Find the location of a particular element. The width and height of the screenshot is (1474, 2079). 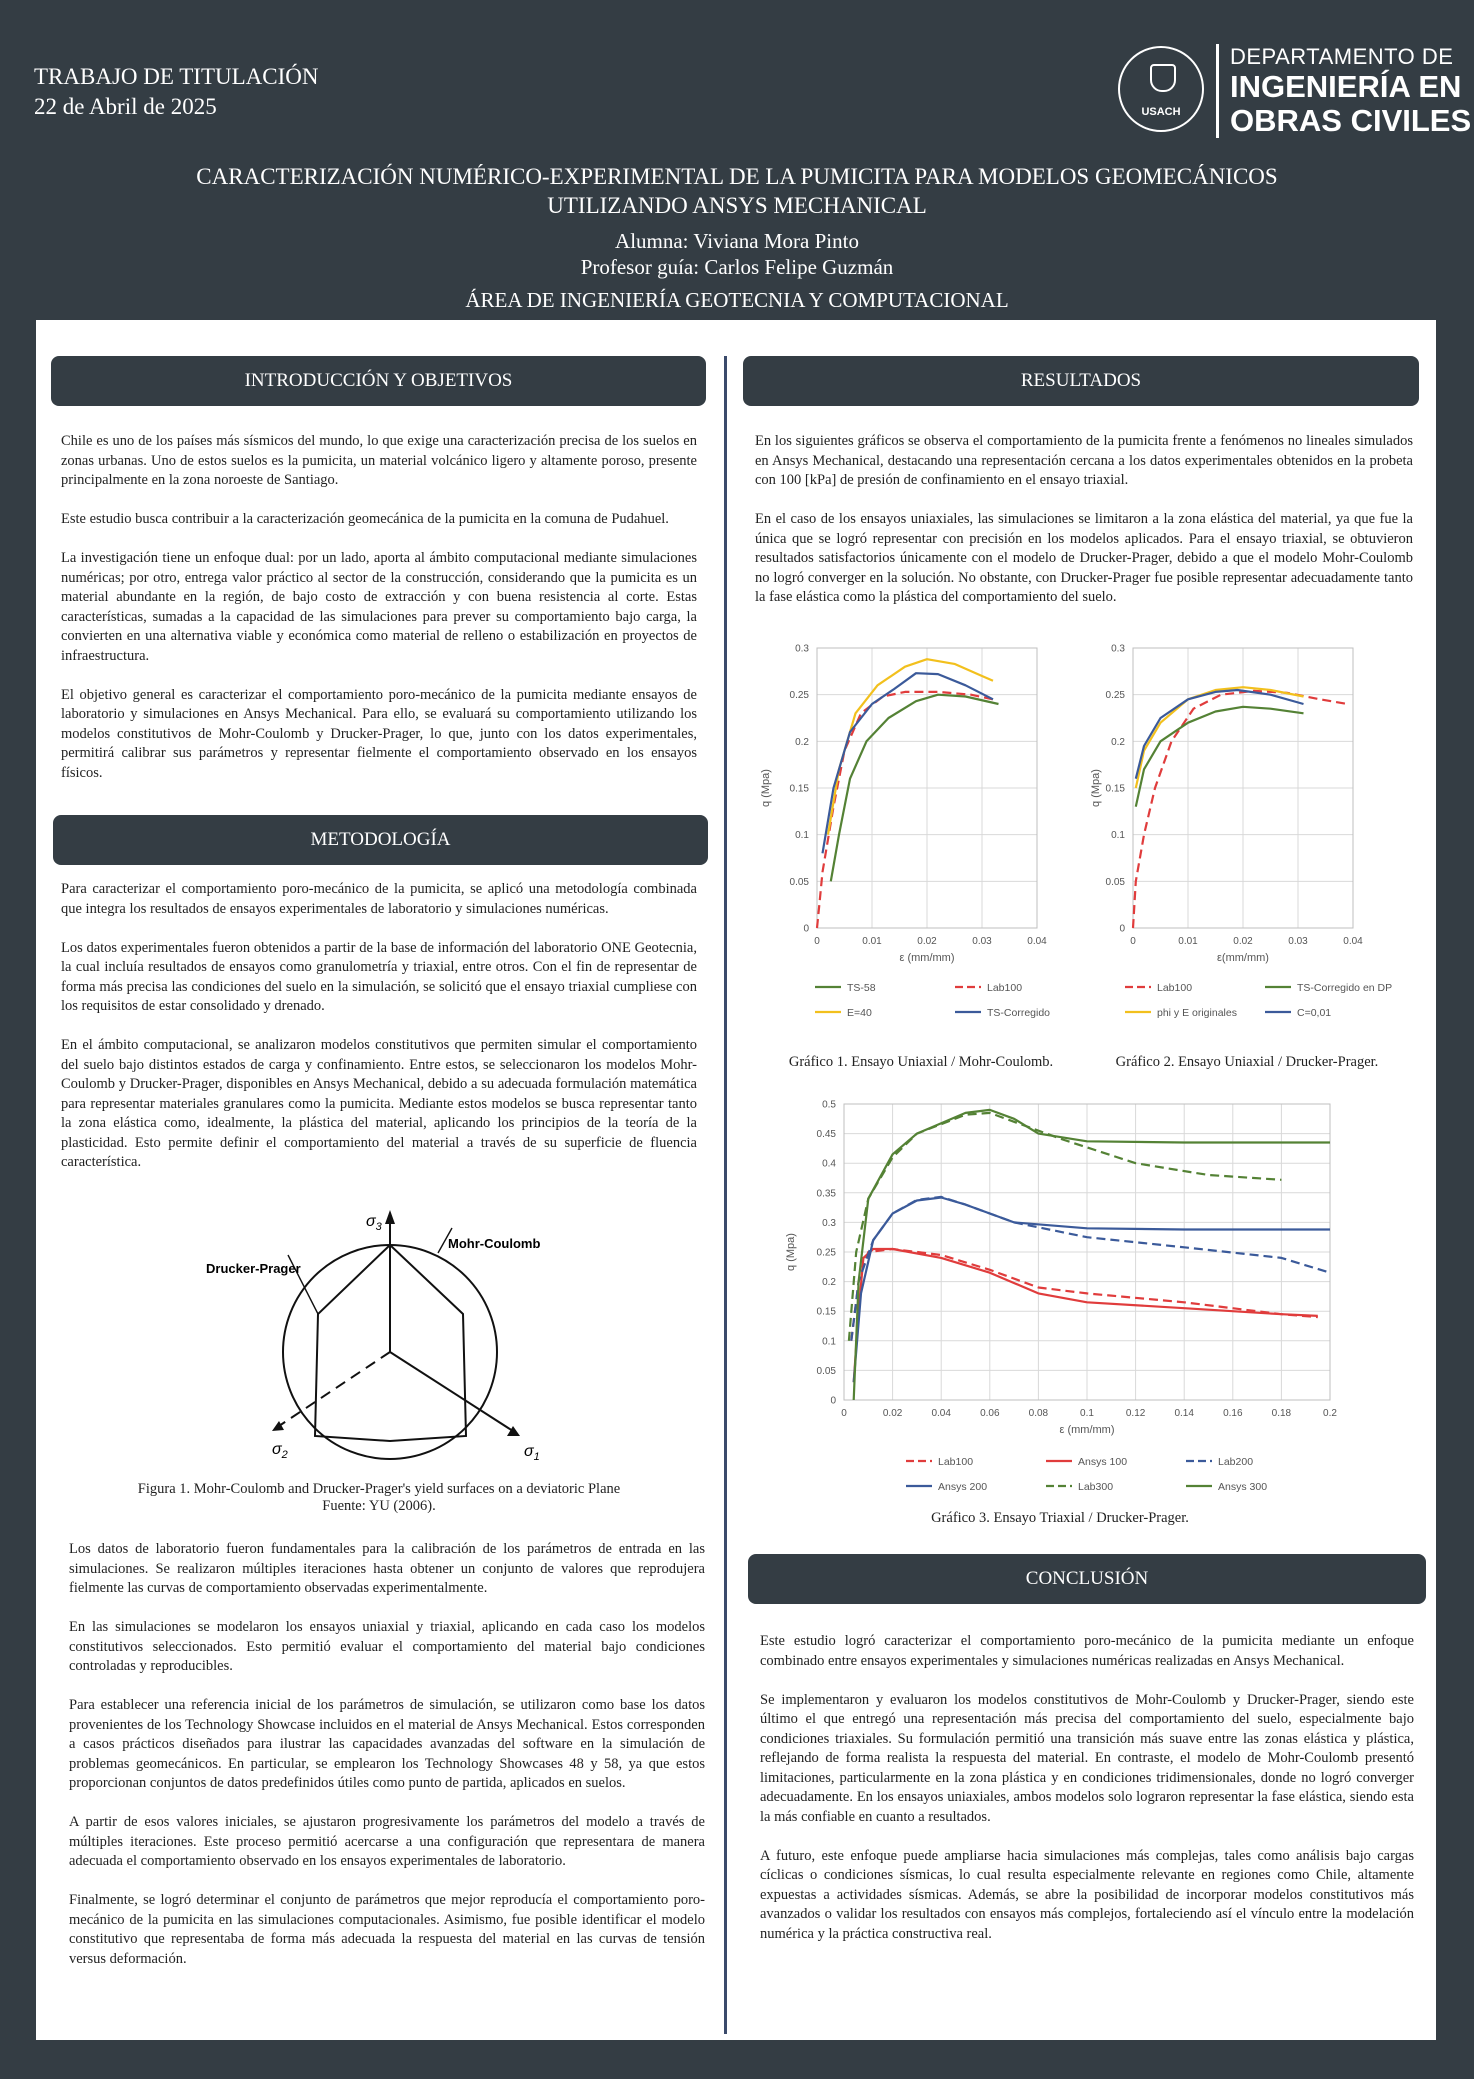

legend-entry: TS-Corregido en DP is located at coordinates (1344, 988).